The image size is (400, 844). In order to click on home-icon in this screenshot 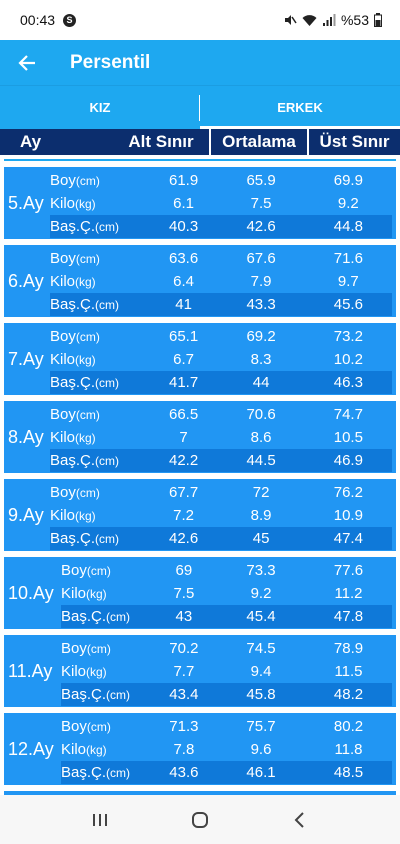, I will do `click(200, 819)`.